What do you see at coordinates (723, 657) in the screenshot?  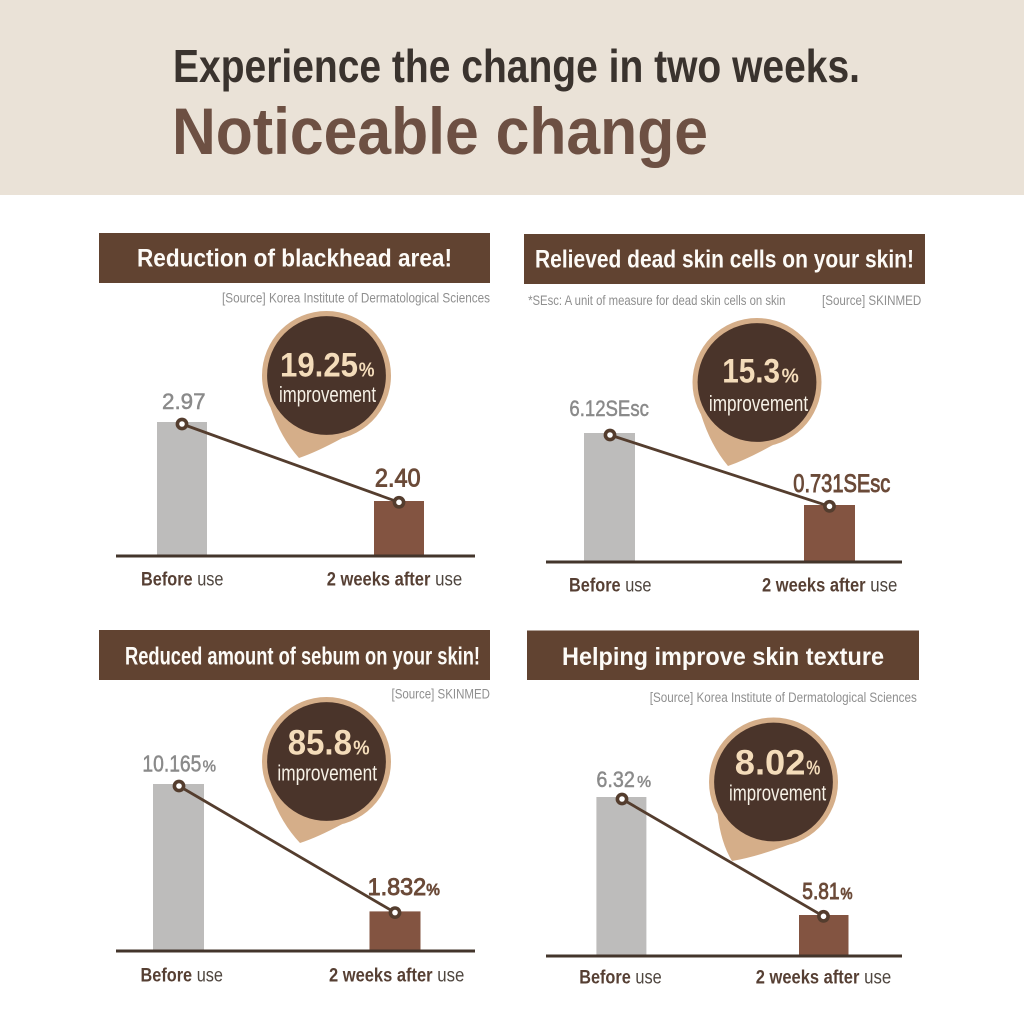 I see `svg-text: Helping improve skin texture` at bounding box center [723, 657].